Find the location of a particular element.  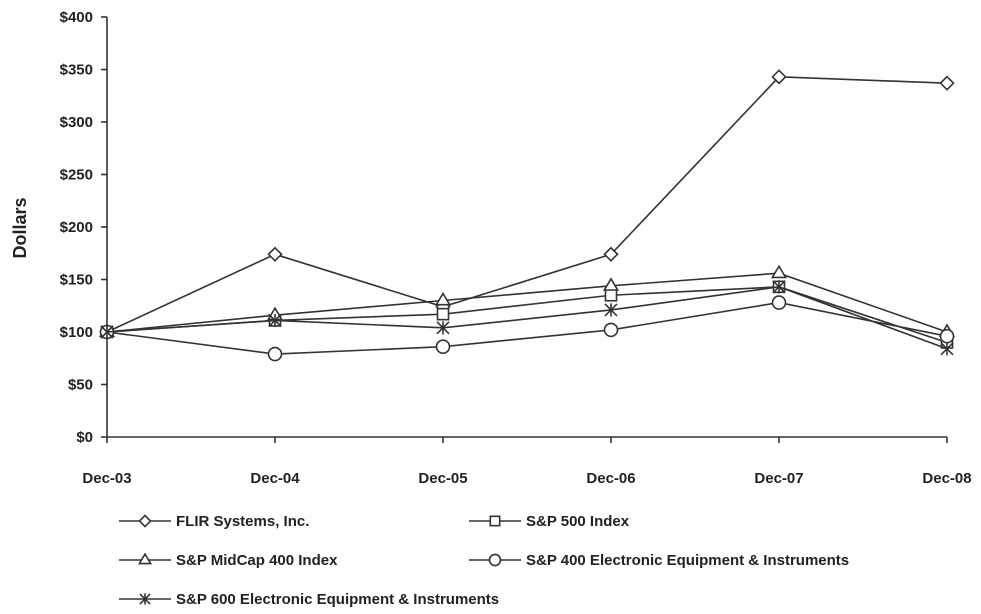

x-tick-label: Dec-05 is located at coordinates (442, 478).